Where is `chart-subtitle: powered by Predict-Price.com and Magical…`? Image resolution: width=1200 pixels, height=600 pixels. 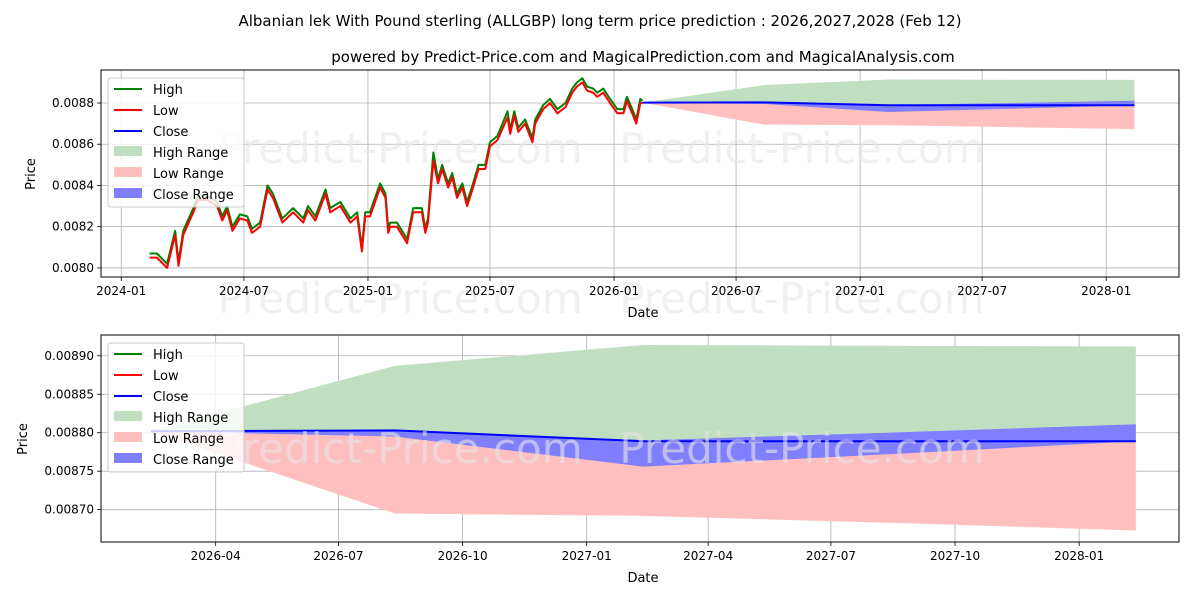 chart-subtitle: powered by Predict-Price.com and Magical… is located at coordinates (643, 57).